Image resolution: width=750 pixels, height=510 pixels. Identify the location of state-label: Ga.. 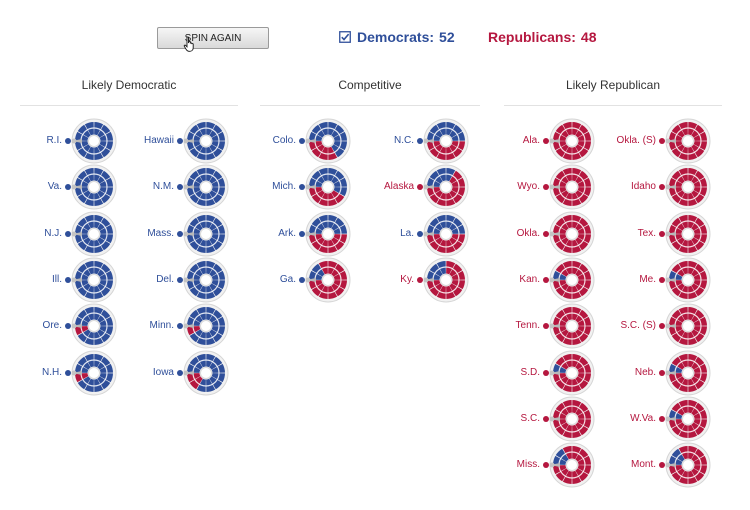
(287, 279).